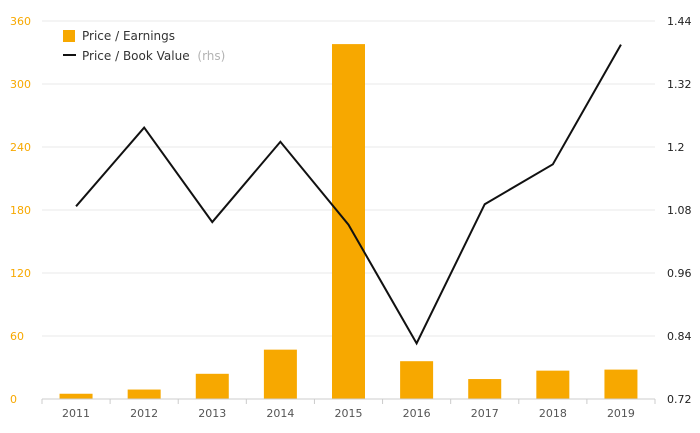 Image resolution: width=700 pixels, height=433 pixels. What do you see at coordinates (144, 394) in the screenshot?
I see `bar-2012` at bounding box center [144, 394].